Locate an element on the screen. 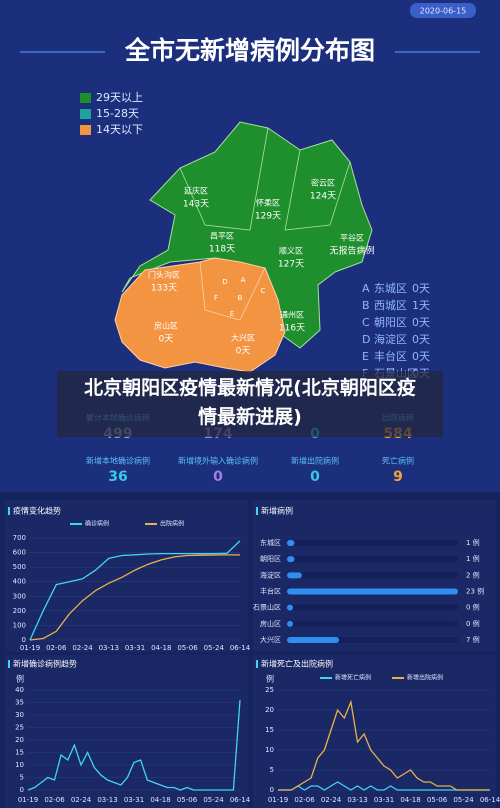 The image size is (500, 808). district-days: 118天 is located at coordinates (222, 250).